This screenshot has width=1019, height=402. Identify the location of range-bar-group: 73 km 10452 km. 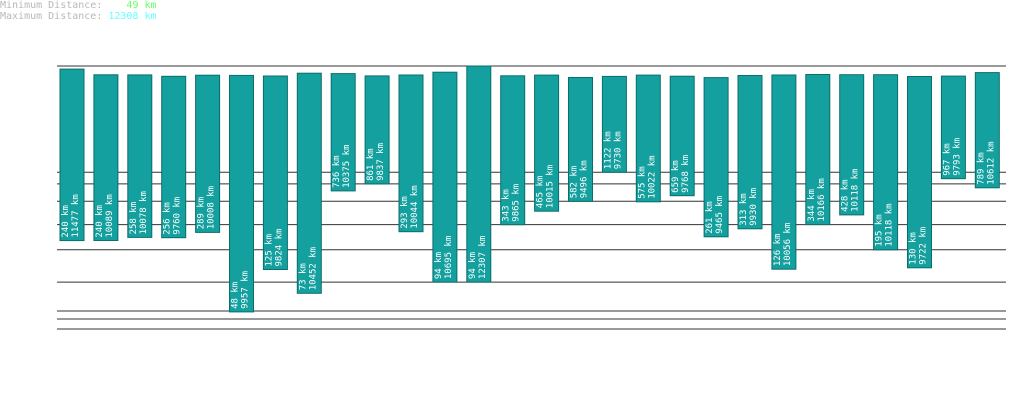
(309, 183).